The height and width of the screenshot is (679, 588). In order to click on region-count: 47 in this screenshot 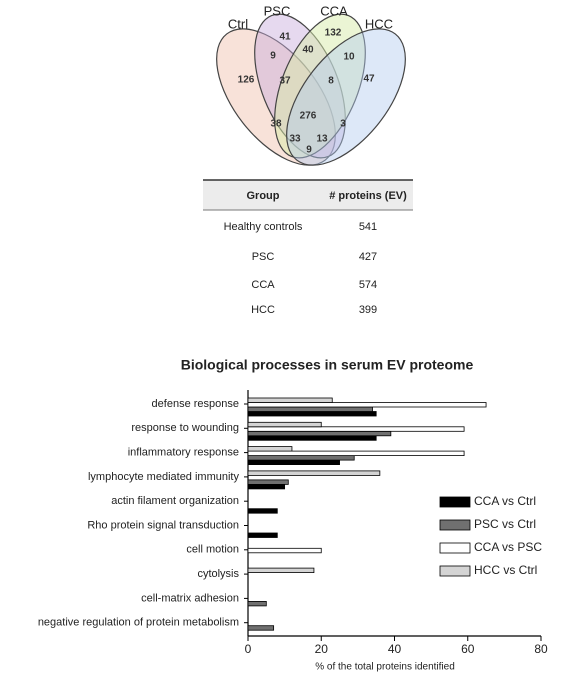, I will do `click(369, 79)`.